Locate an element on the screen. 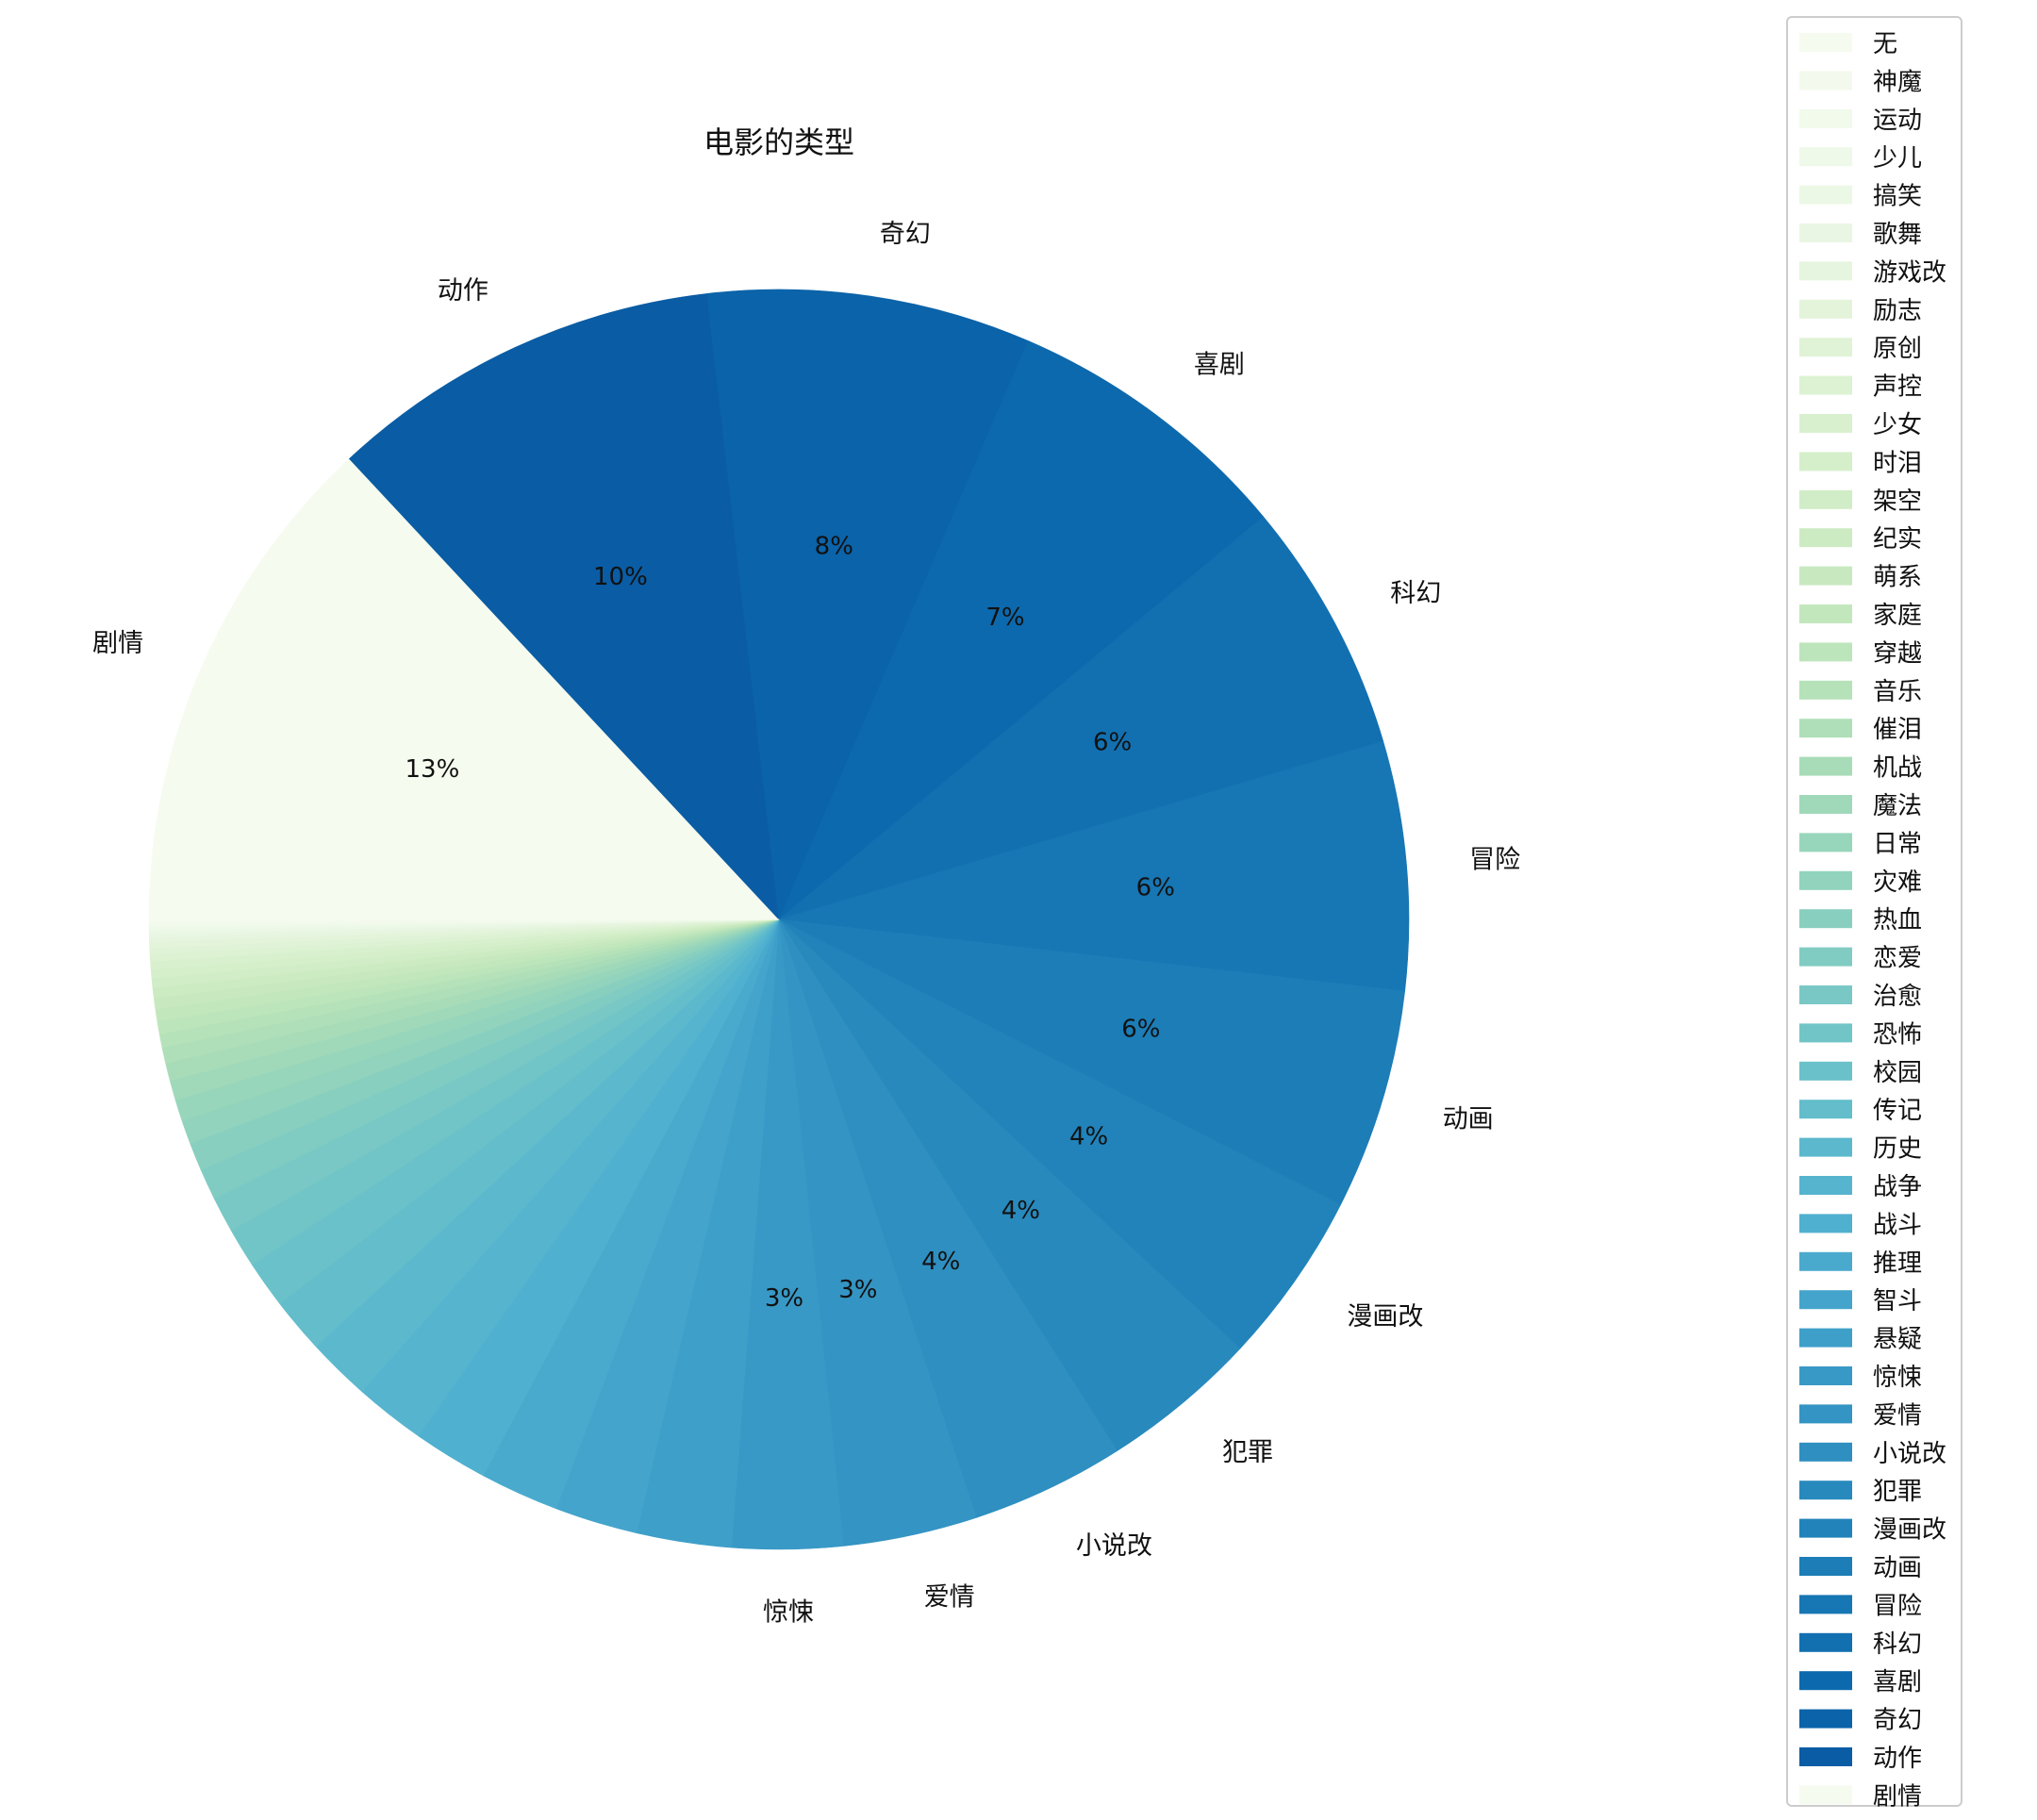  legend-label-12: 架空 is located at coordinates (1897, 502).